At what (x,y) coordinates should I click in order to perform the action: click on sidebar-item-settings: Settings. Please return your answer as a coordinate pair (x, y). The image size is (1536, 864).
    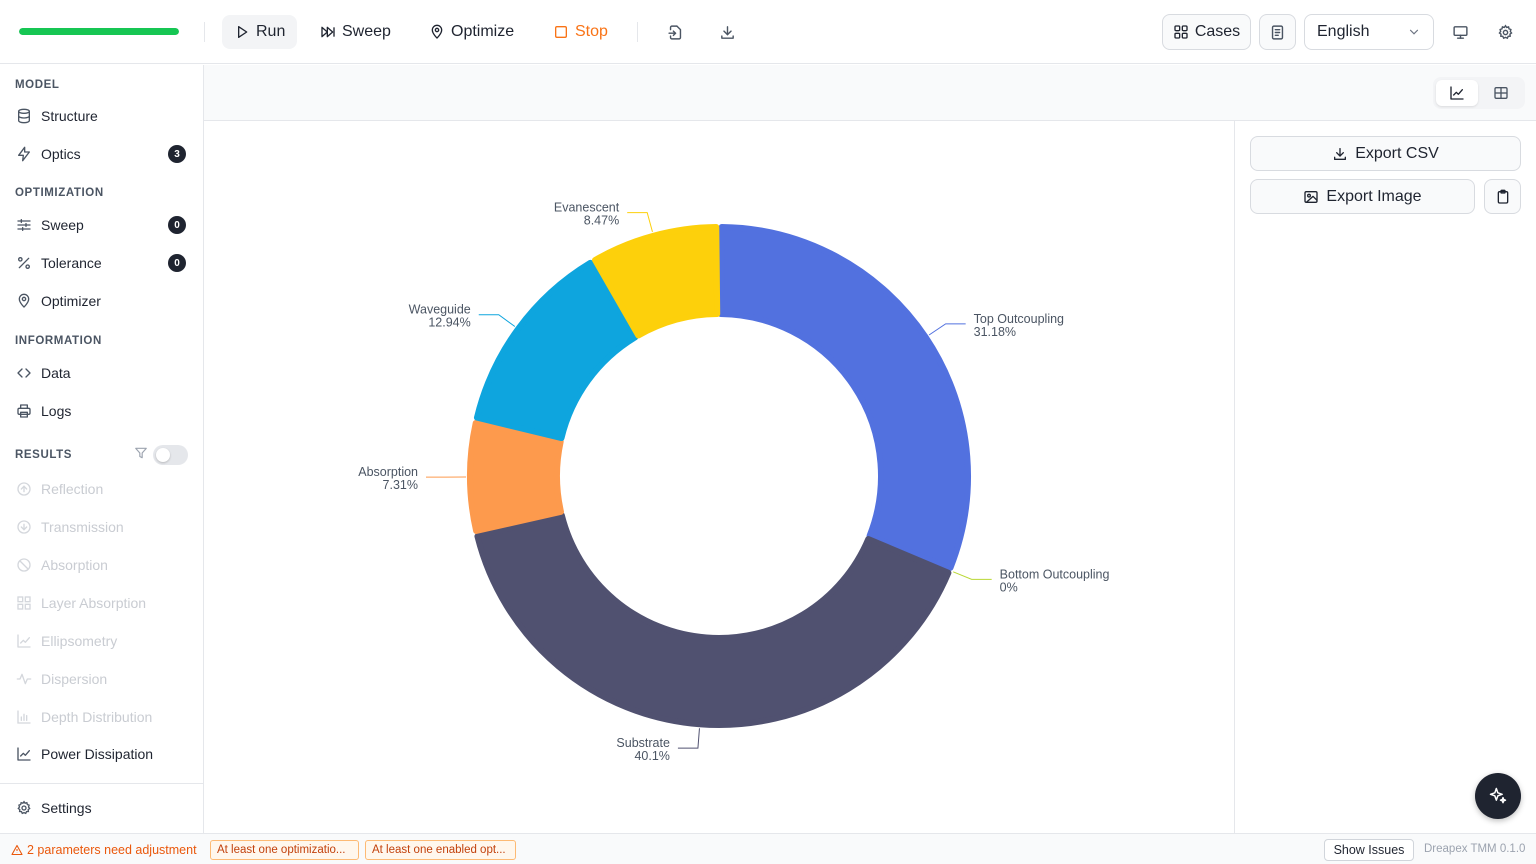
    Looking at the image, I should click on (101, 808).